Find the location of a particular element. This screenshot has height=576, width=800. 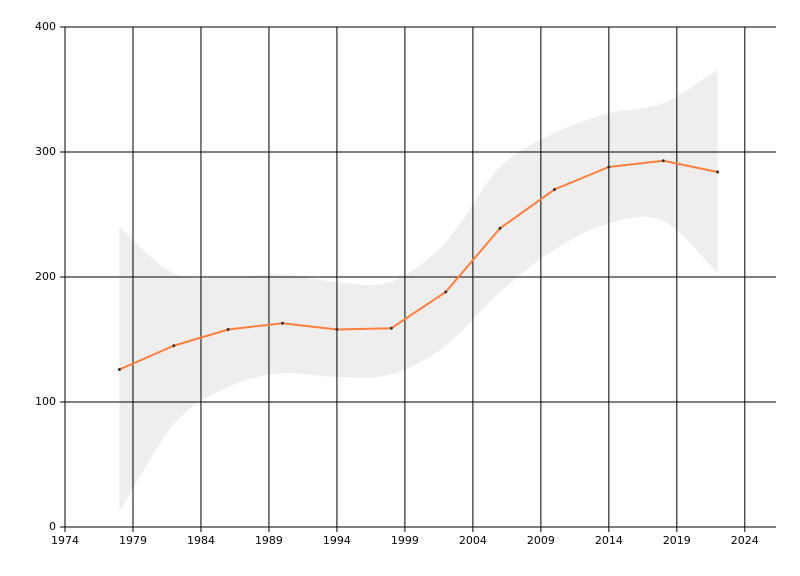

x-tick-label: 1979 is located at coordinates (133, 540).